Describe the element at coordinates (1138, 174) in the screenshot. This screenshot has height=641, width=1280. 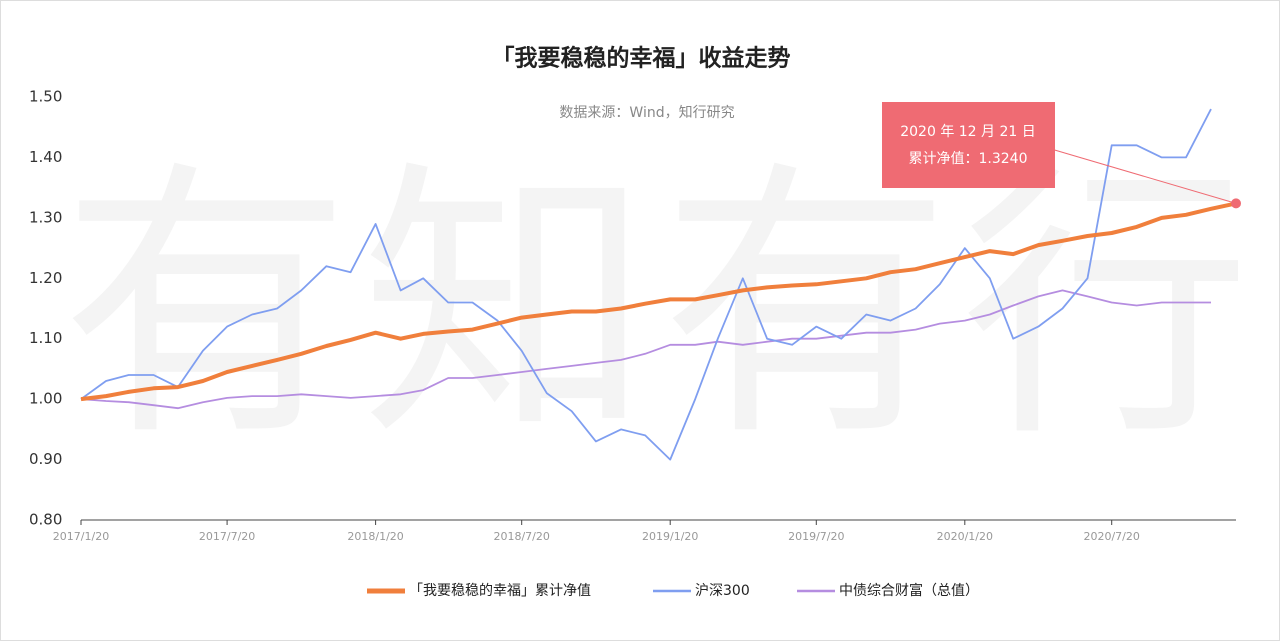
I see `annotation-leader` at that location.